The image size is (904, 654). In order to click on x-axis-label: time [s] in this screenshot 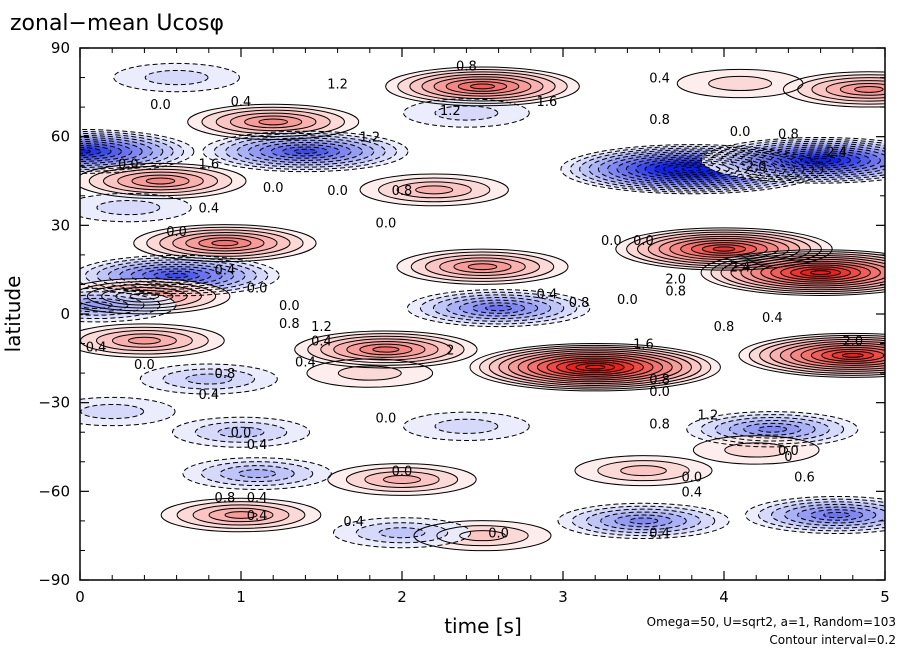, I will do `click(483, 626)`.